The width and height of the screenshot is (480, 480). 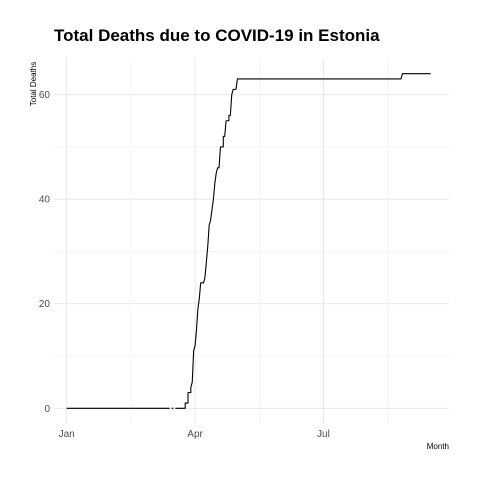 I want to click on y-tick-label: 20, so click(x=45, y=304).